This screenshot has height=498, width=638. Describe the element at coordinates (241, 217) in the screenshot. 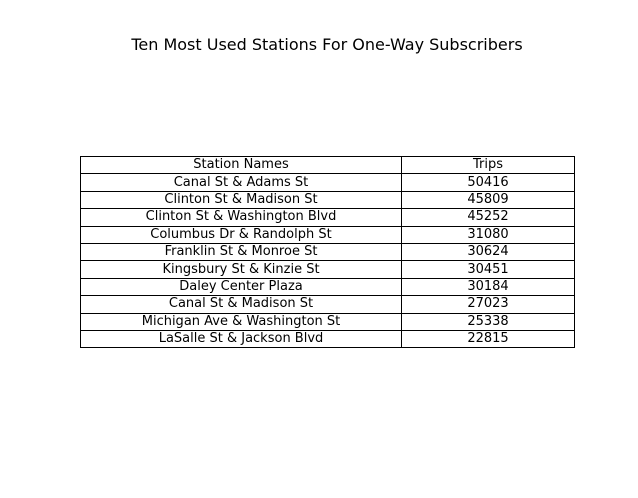

I see `station-name-cell: Clinton St & Washington Blvd` at that location.